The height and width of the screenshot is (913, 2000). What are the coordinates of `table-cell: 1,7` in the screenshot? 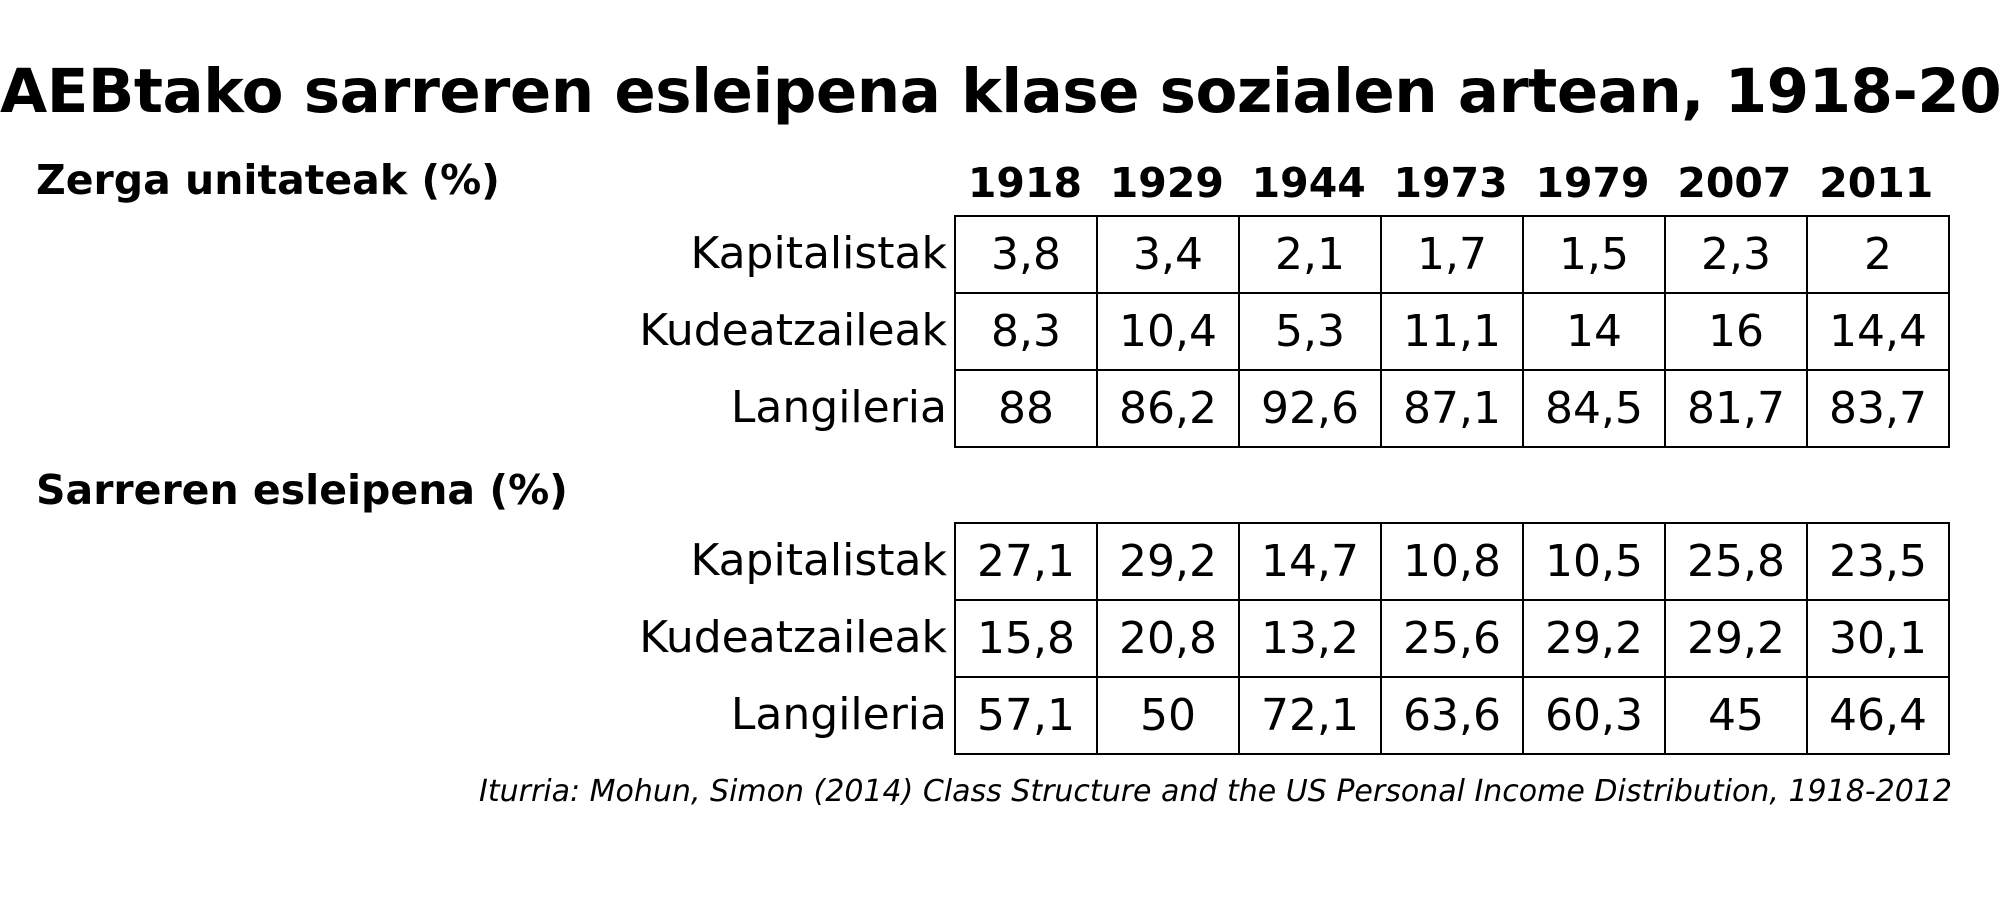 It's located at (1452, 254).